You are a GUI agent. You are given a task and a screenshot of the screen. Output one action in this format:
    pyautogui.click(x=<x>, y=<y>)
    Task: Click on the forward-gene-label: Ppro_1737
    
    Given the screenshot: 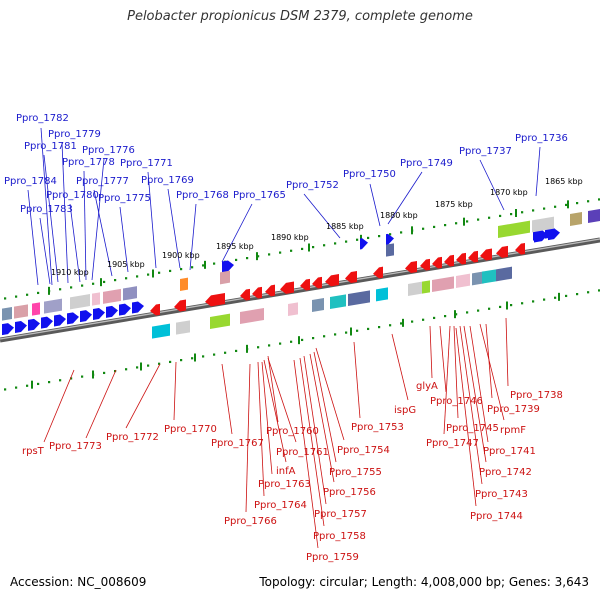 What is the action you would take?
    pyautogui.click(x=485, y=151)
    